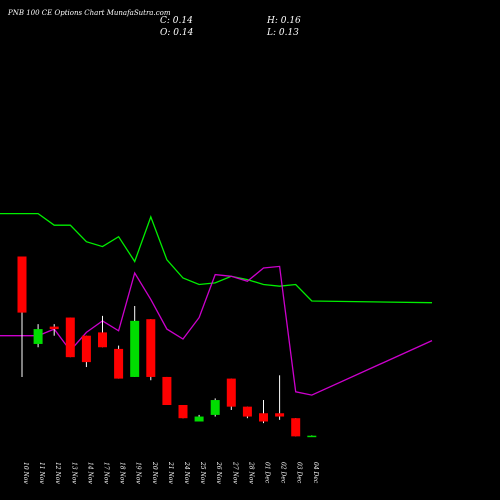 The width and height of the screenshot is (500, 500). What do you see at coordinates (299, 473) in the screenshot?
I see `date-tick-label: 03 Dec` at bounding box center [299, 473].